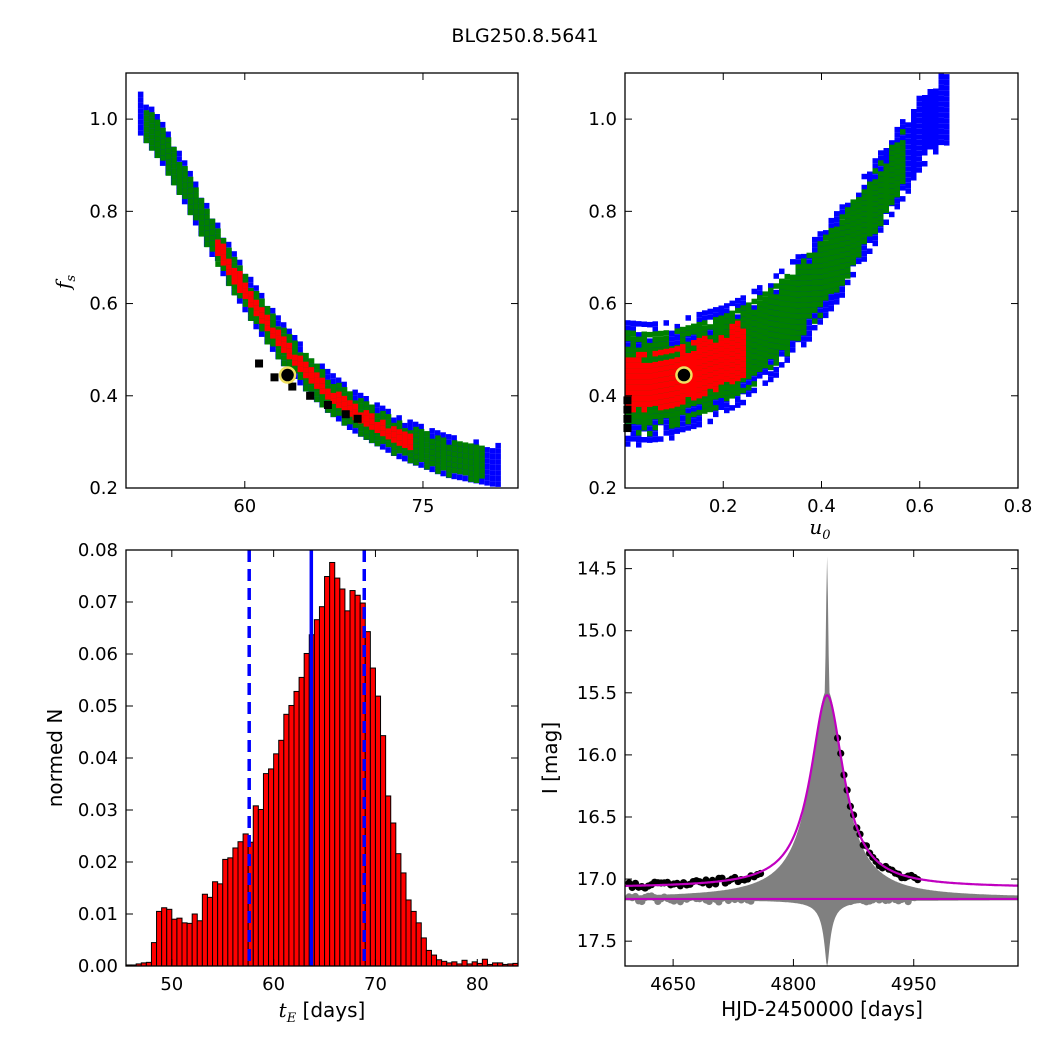 Image resolution: width=1050 pixels, height=1050 pixels. I want to click on axes-frame, so click(821, 758).